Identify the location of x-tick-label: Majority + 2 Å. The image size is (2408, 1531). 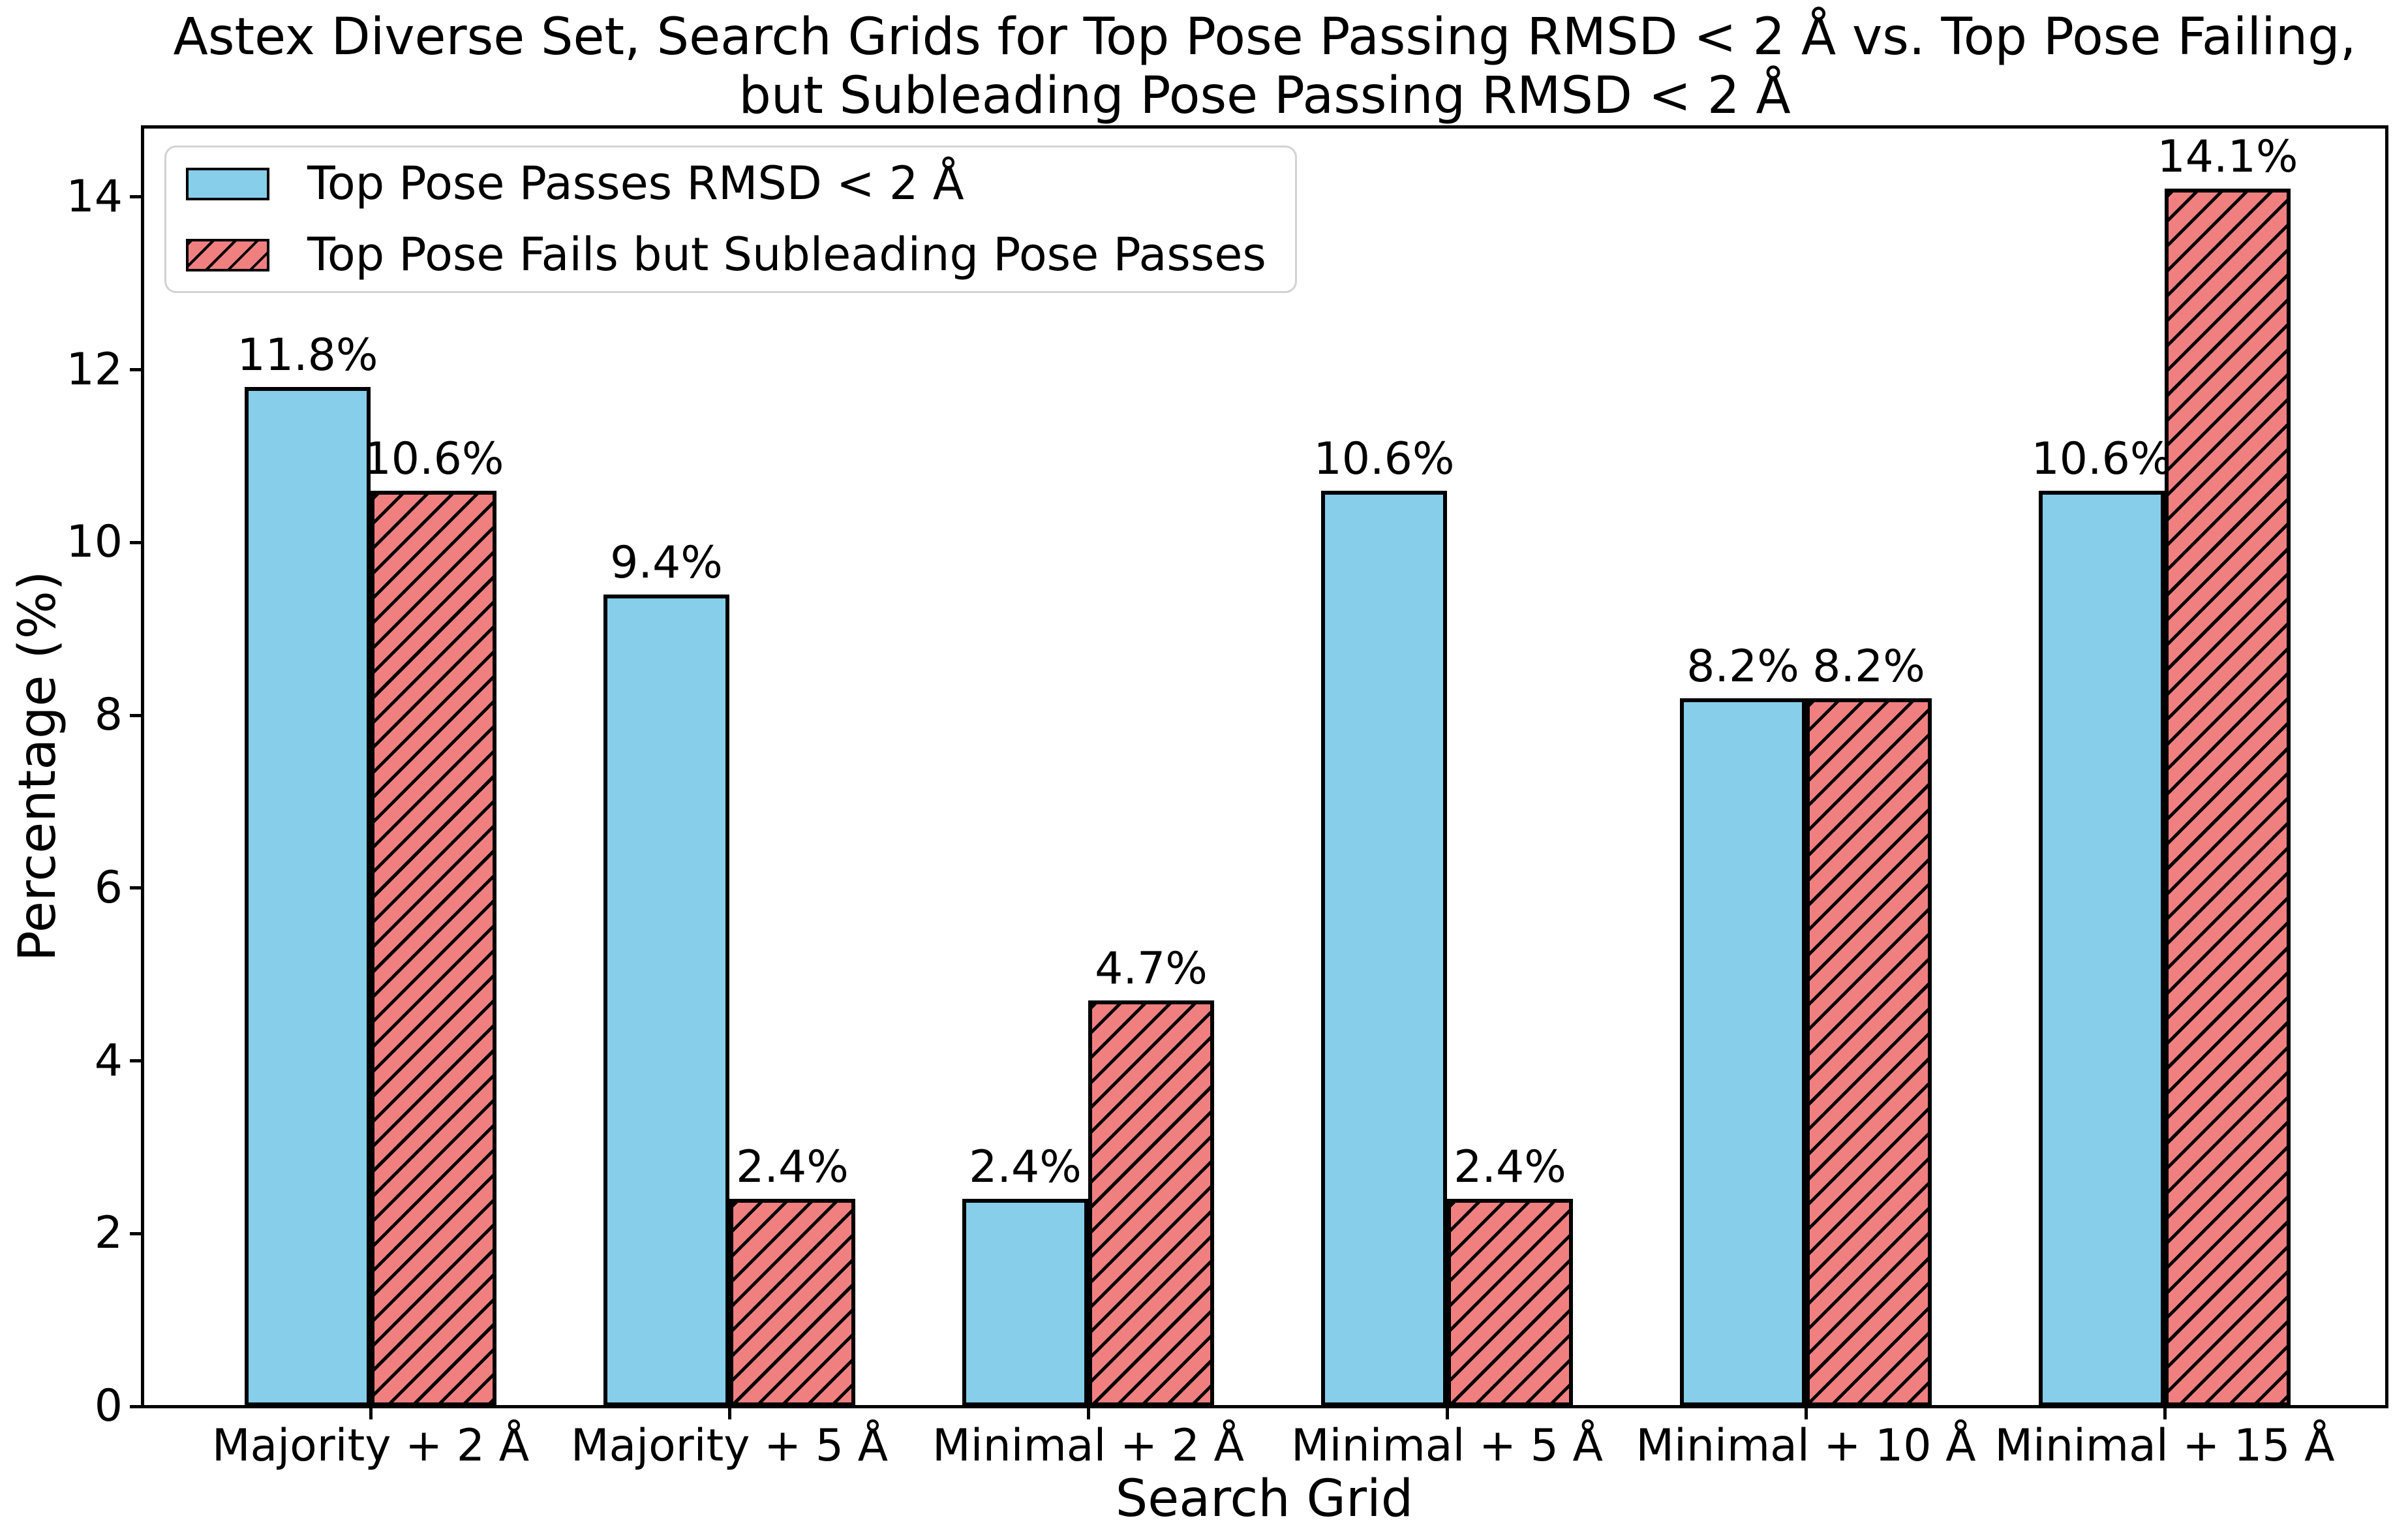
(370, 1446).